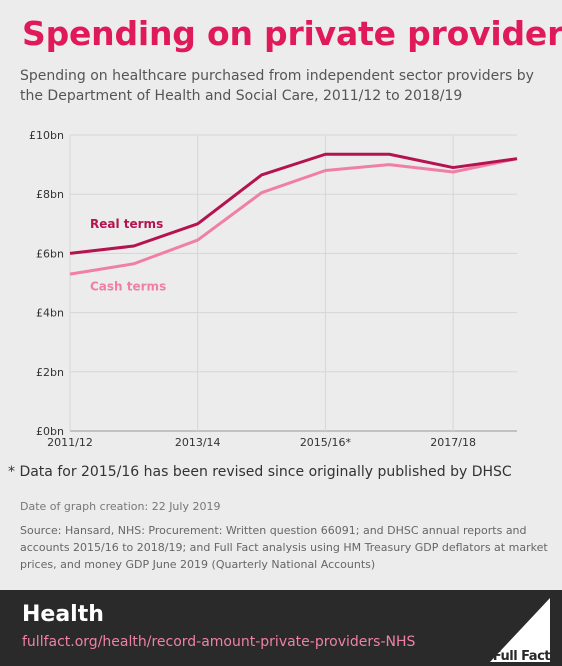 Image resolution: width=562 pixels, height=666 pixels. Describe the element at coordinates (198, 442) in the screenshot. I see `x-tick-label: 2013/14` at that location.